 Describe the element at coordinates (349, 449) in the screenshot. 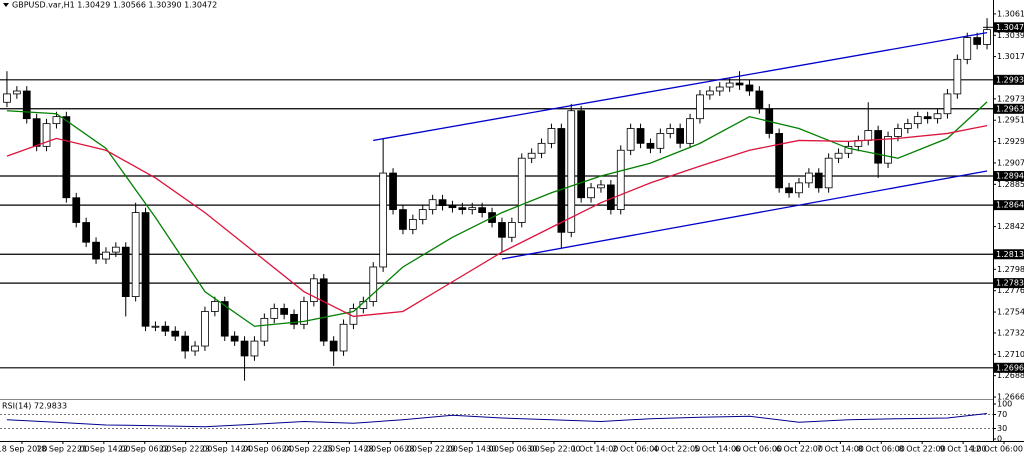

I see `x-tick-label: 25 Sep 14:00` at that location.